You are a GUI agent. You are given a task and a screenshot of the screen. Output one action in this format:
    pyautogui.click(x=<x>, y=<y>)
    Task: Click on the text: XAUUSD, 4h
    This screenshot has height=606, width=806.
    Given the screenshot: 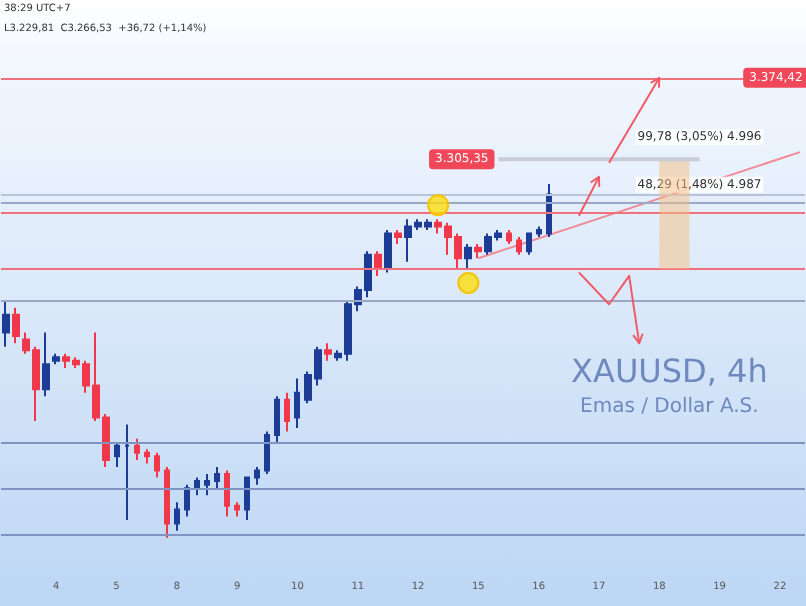 What is the action you would take?
    pyautogui.click(x=669, y=371)
    